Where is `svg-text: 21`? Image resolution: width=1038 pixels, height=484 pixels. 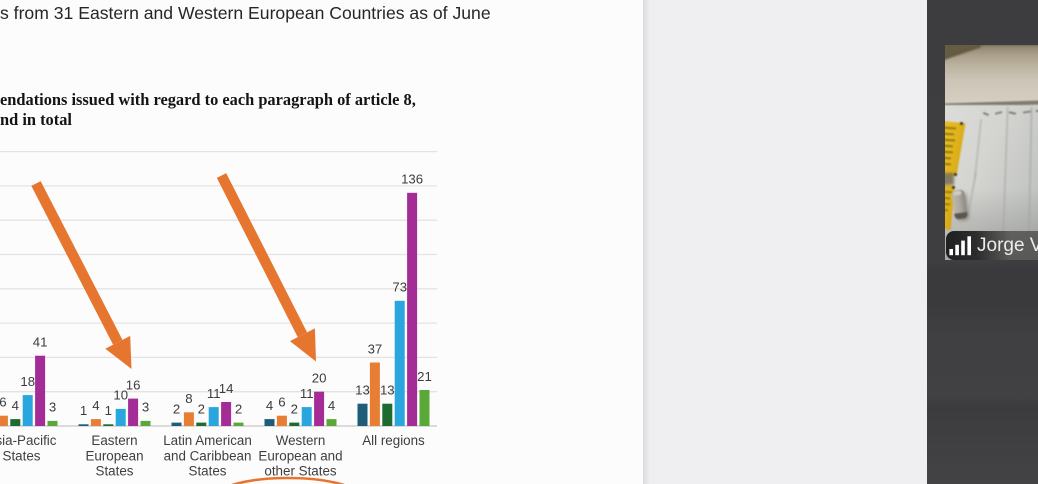 svg-text: 21 is located at coordinates (424, 376).